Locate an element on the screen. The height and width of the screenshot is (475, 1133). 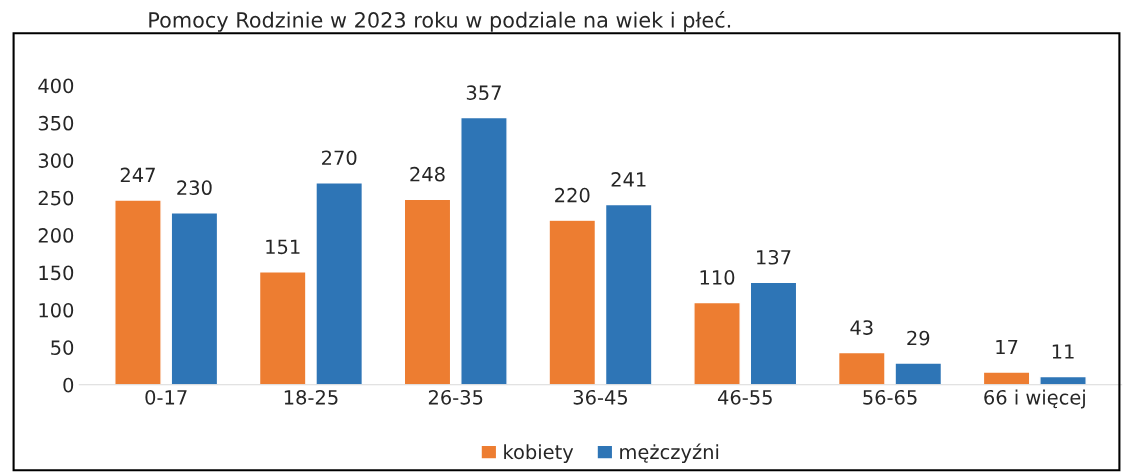
data-label: 247 is located at coordinates (137, 175).